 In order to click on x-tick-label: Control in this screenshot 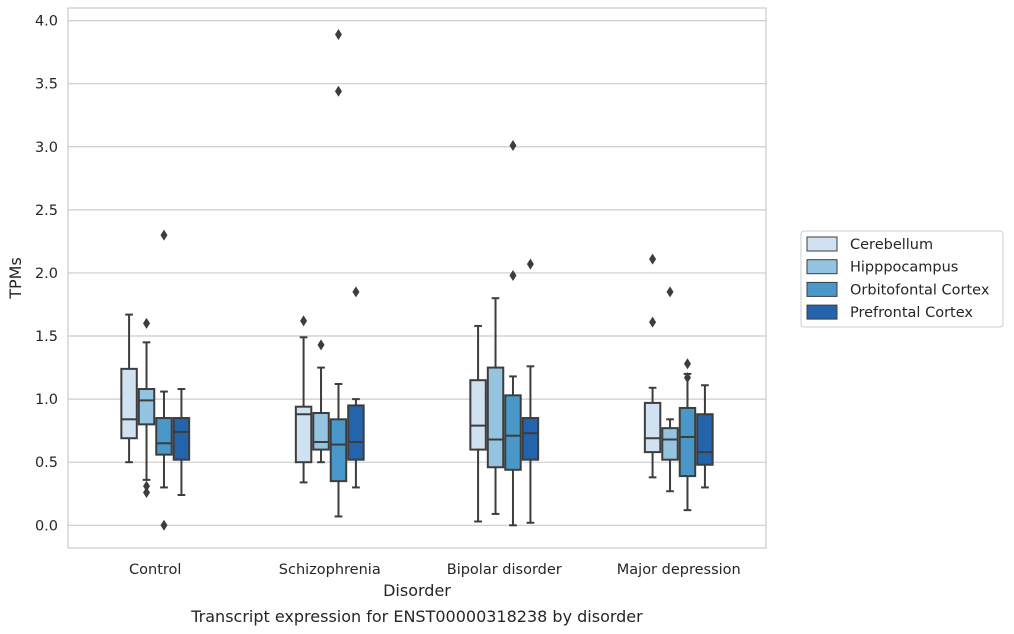, I will do `click(155, 570)`.